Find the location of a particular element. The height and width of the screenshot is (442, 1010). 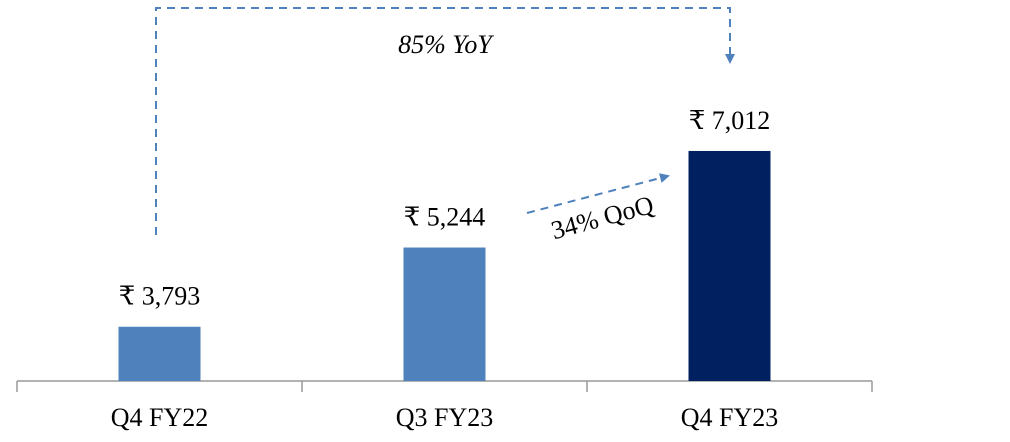

yoy-label: 85% YoY is located at coordinates (446, 44).